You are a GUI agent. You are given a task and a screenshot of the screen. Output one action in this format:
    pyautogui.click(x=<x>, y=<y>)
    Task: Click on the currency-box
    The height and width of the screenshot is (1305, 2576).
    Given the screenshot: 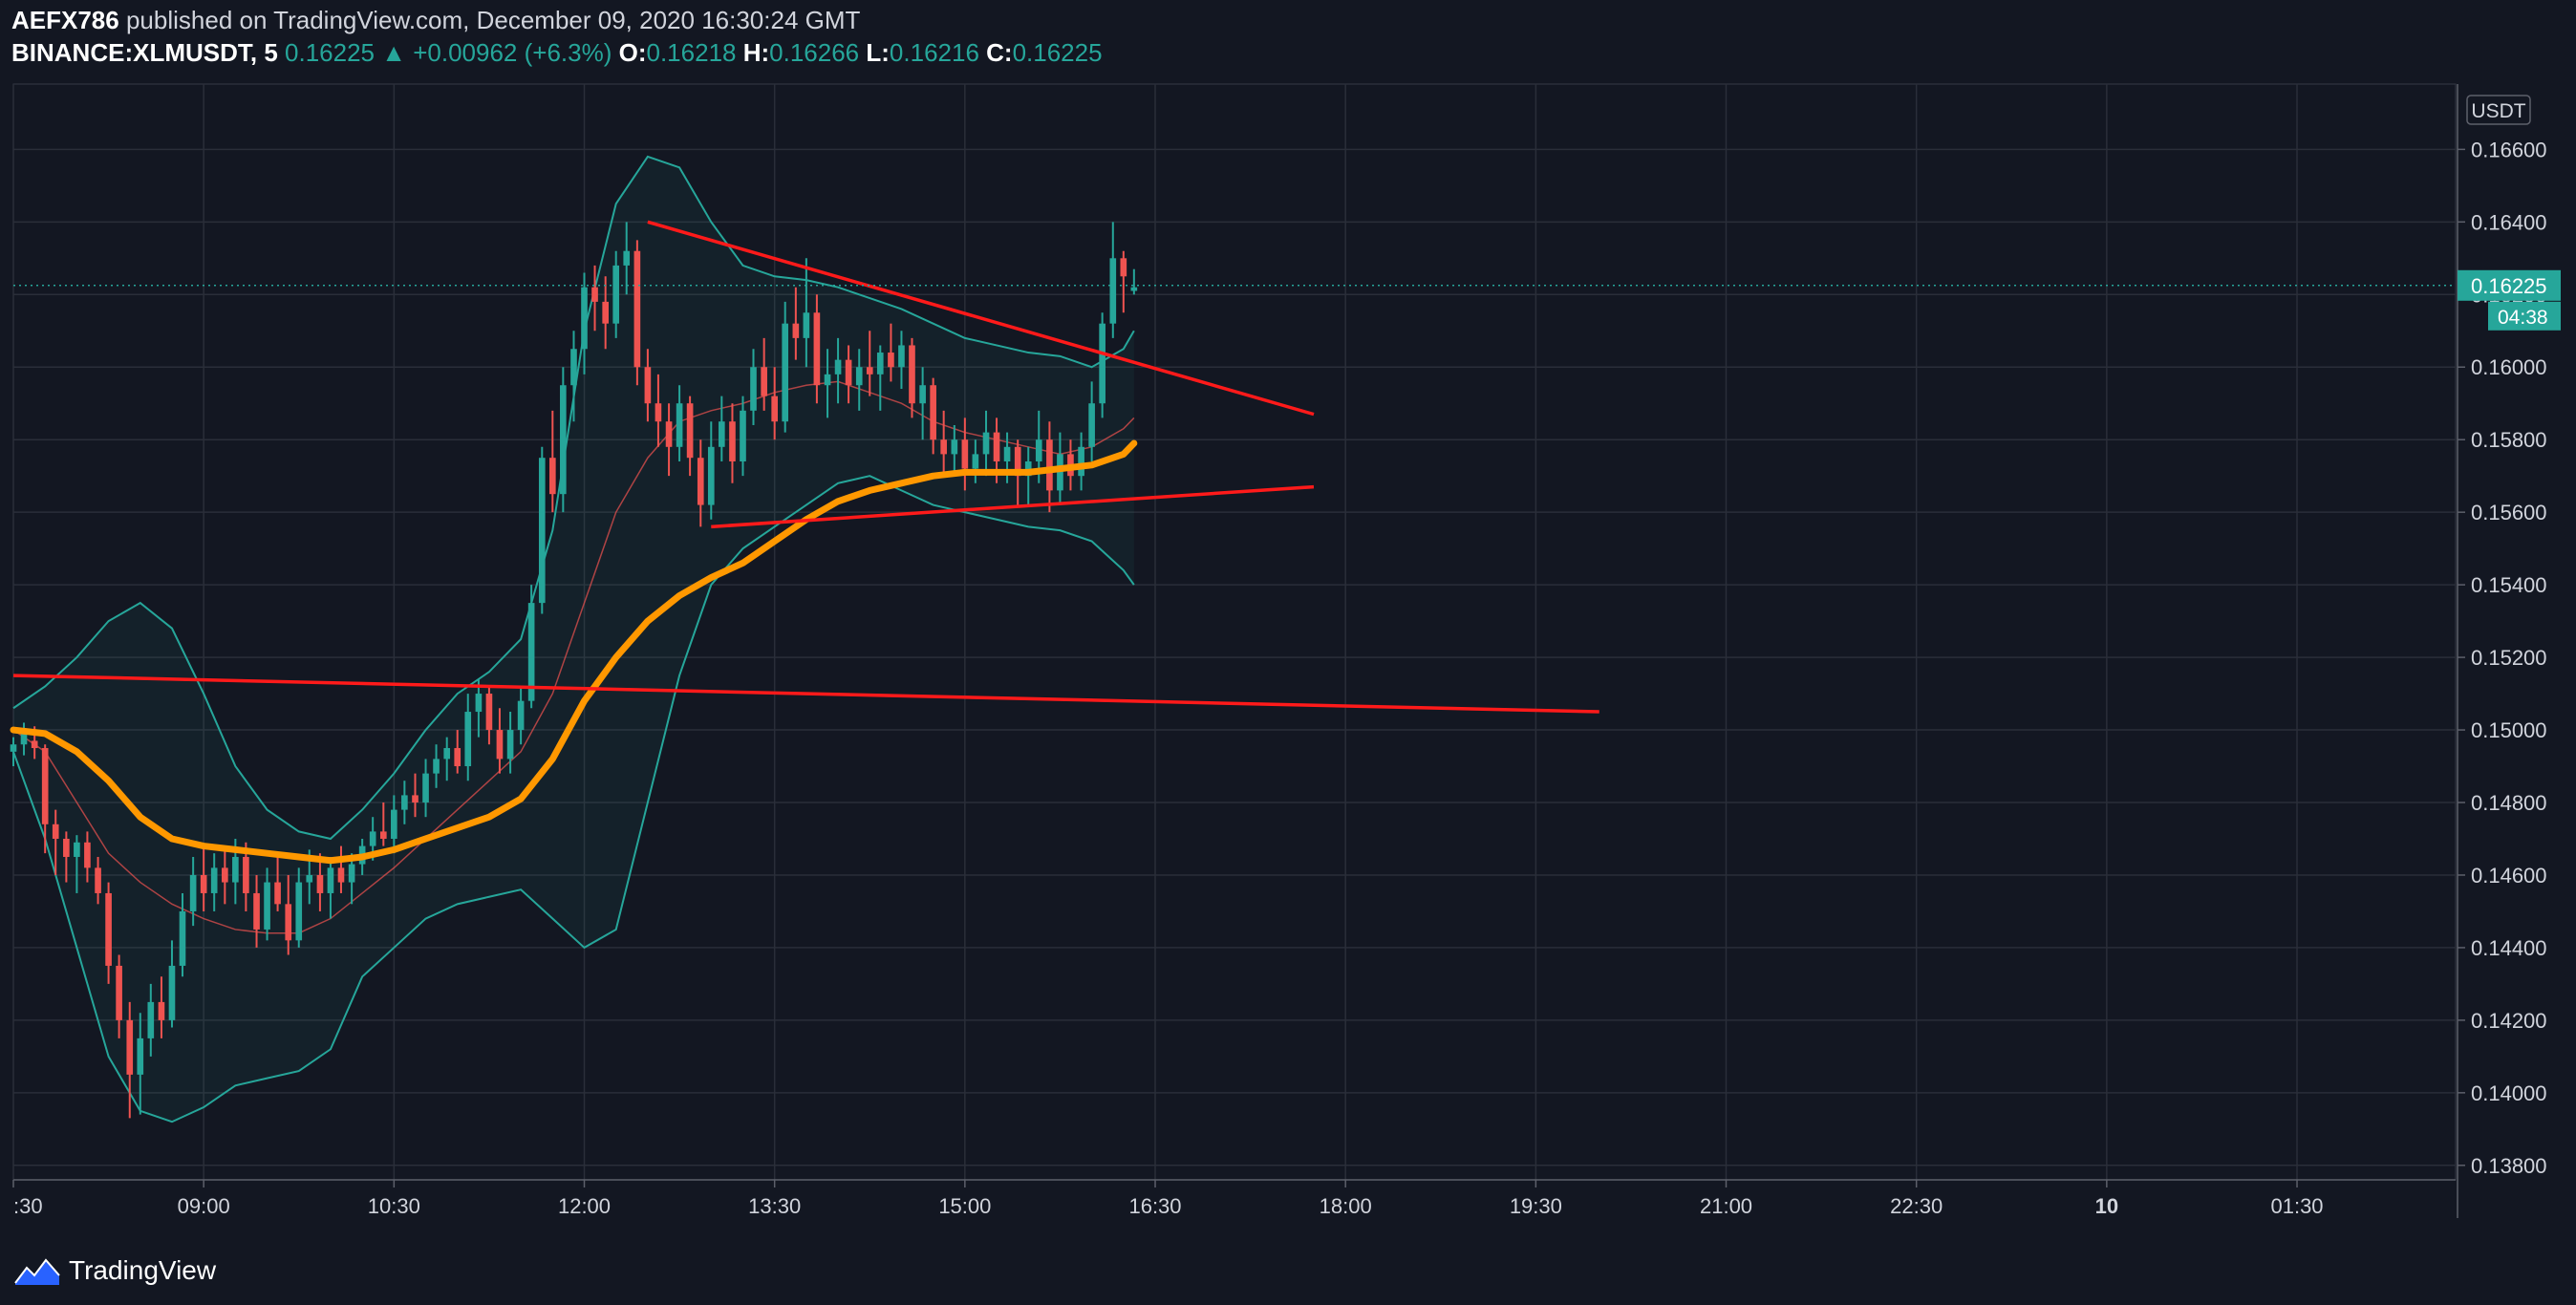 What is the action you would take?
    pyautogui.click(x=2498, y=110)
    